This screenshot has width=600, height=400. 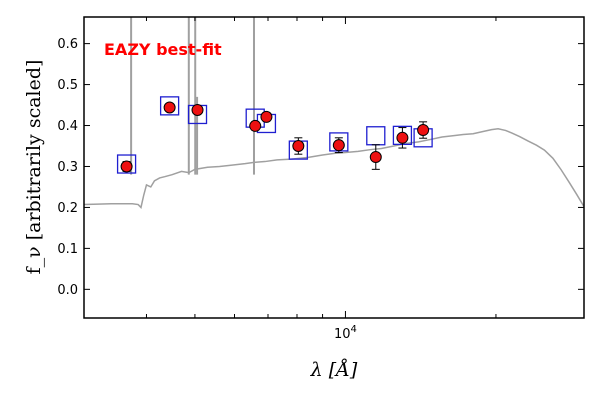 I want to click on y-tick-label: 0.6, so click(x=67, y=44).